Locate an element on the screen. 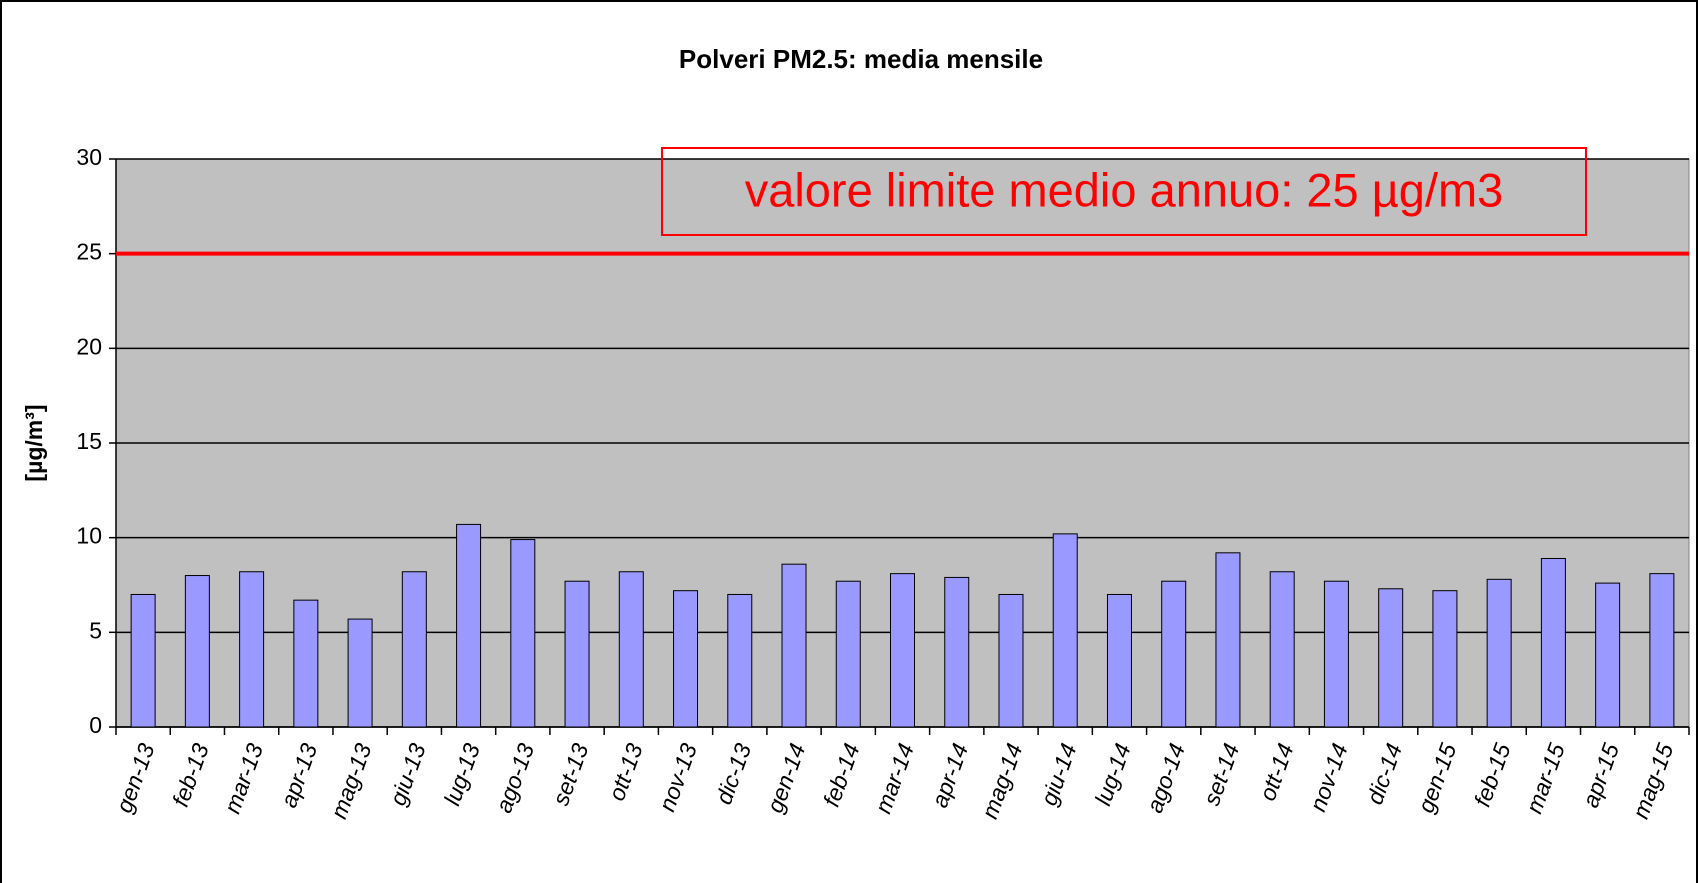 The width and height of the screenshot is (1698, 883). annotation-box is located at coordinates (1124, 191).